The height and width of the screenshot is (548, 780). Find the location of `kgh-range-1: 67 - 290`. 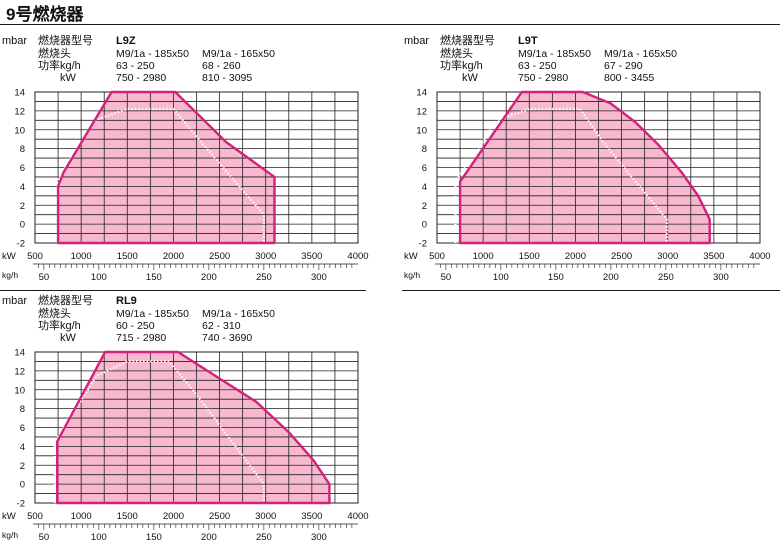

kgh-range-1: 67 - 290 is located at coordinates (623, 66).